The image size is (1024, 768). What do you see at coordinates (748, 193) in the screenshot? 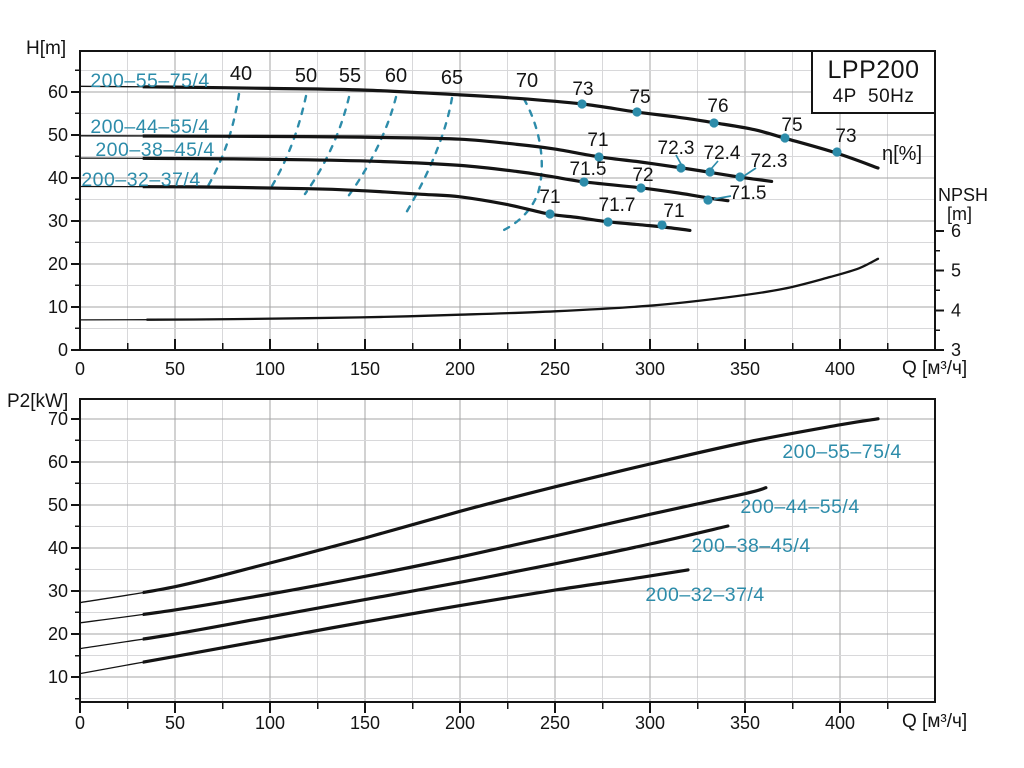
I see `efficiency-value-label: 71.5` at bounding box center [748, 193].